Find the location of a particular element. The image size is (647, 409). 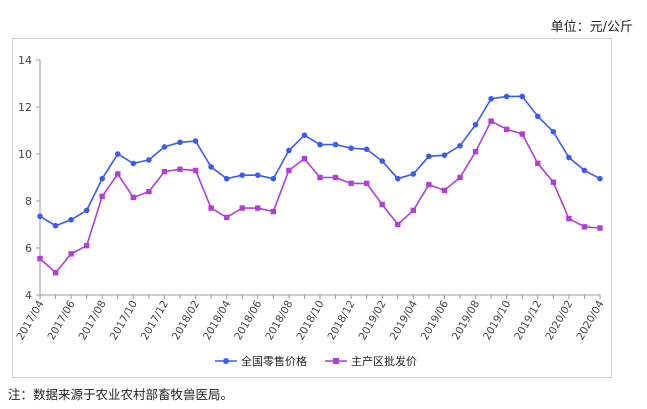

legend-label-2: 主产区批发价 is located at coordinates (384, 361).